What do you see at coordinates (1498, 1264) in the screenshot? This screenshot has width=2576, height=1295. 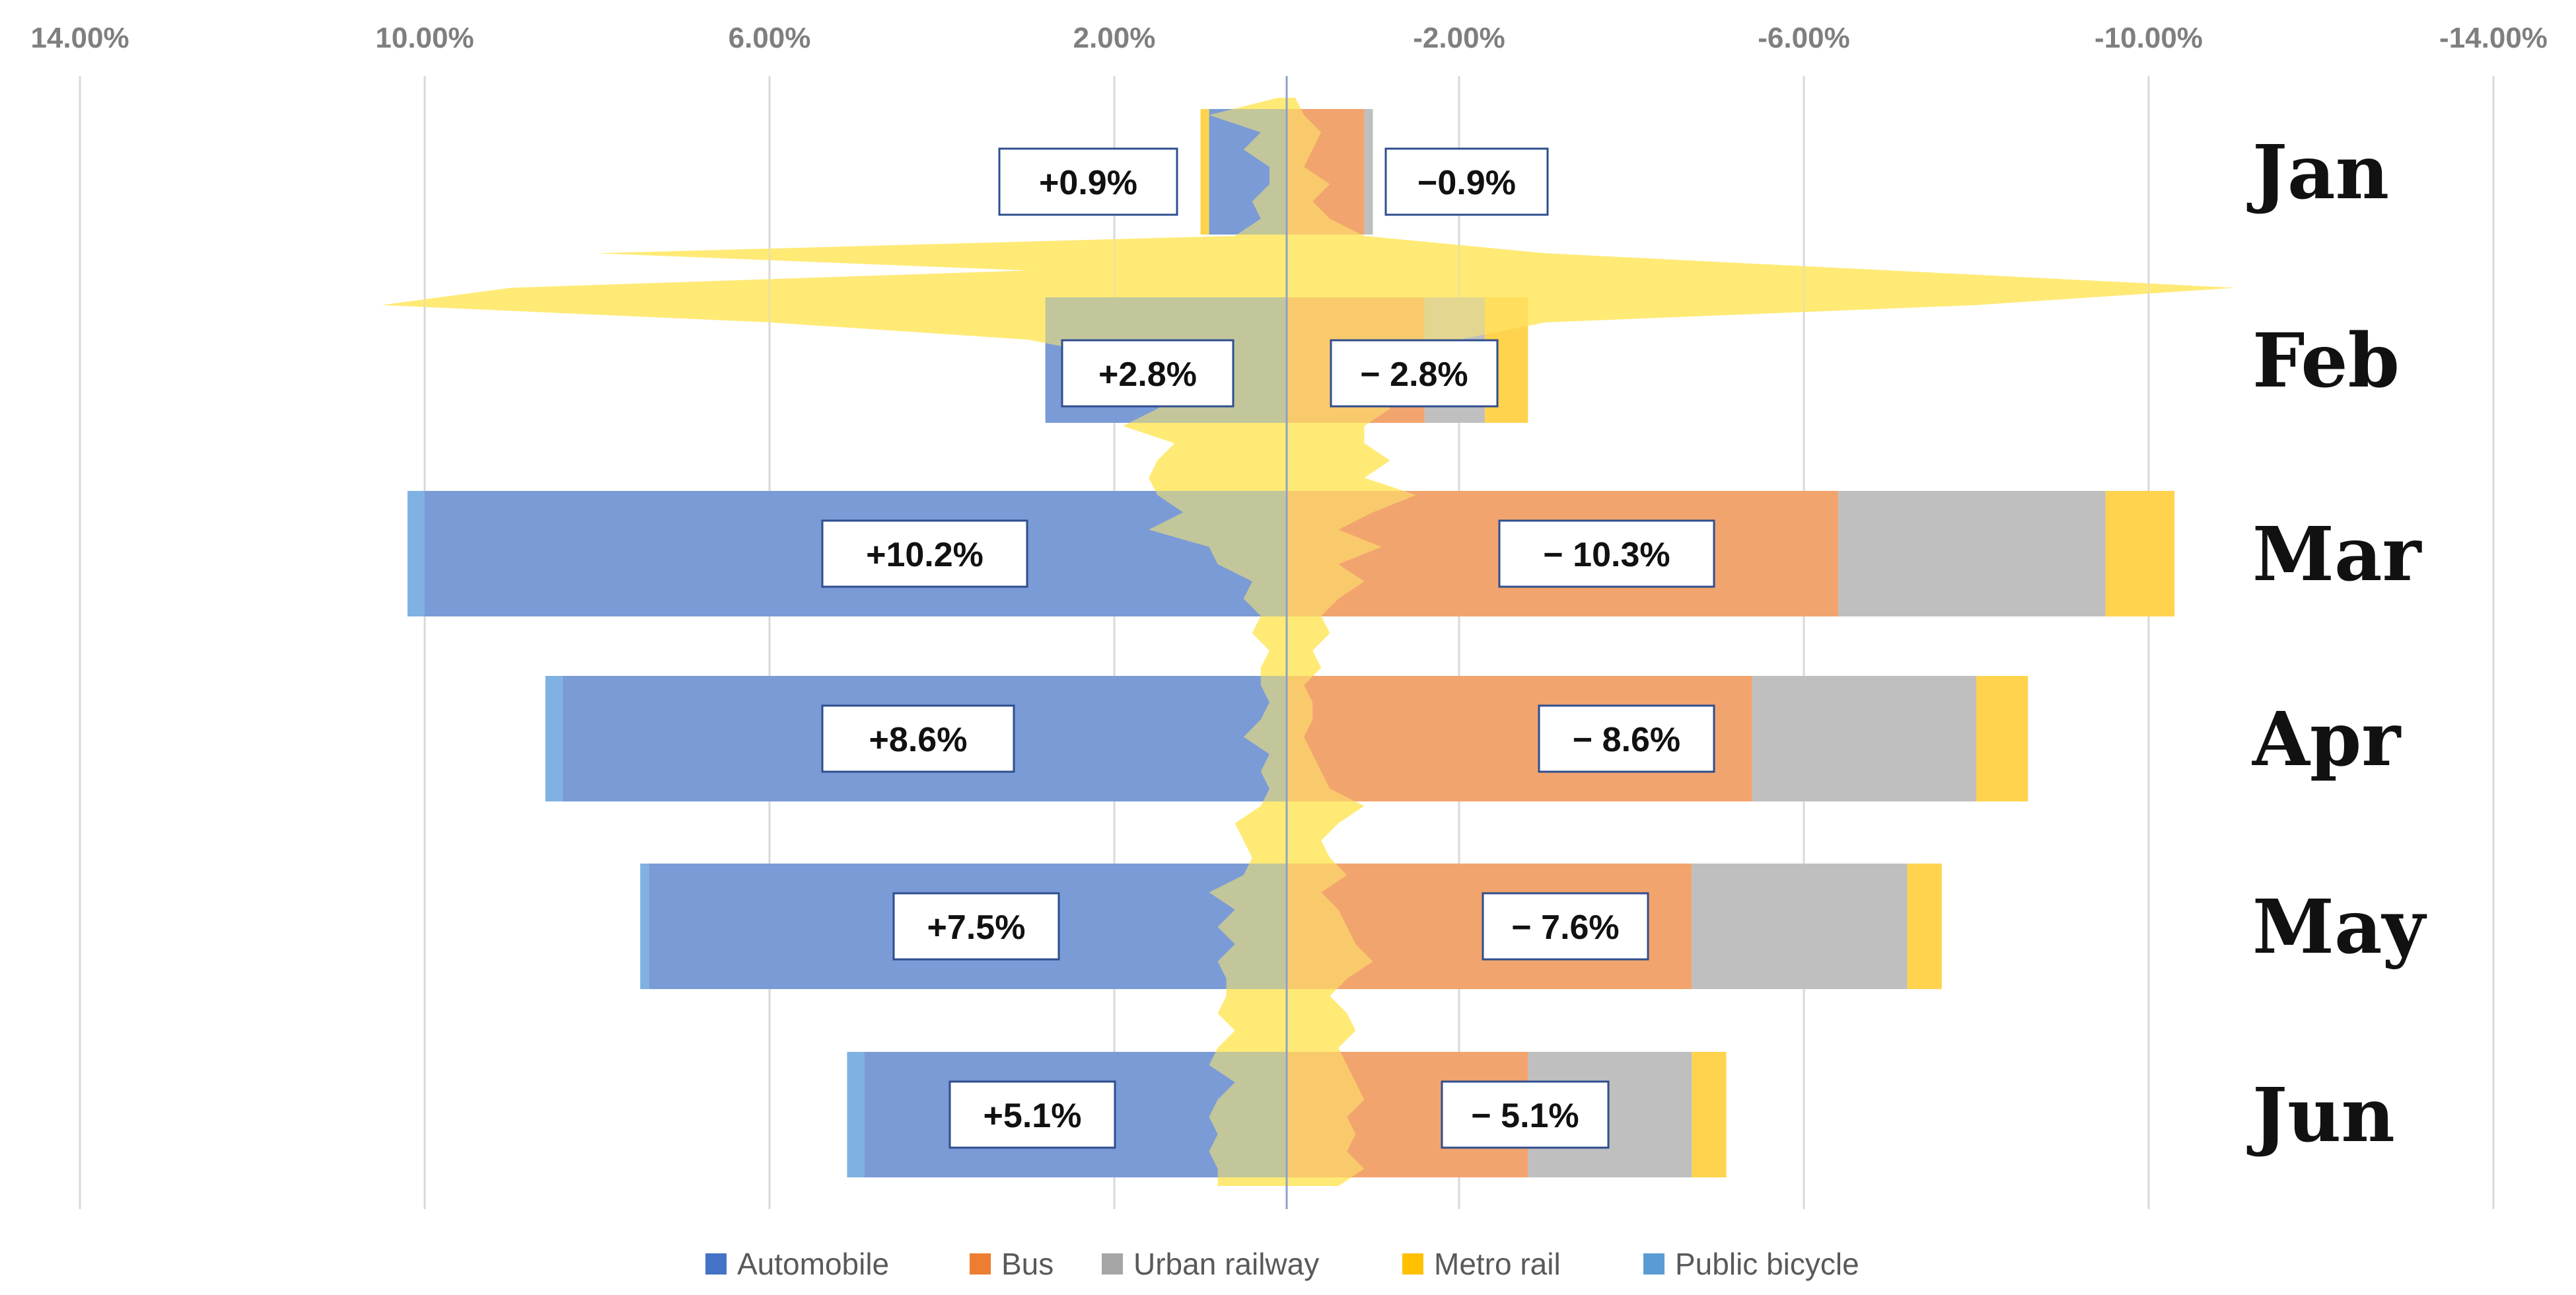 I see `legend-label: Metro rail` at bounding box center [1498, 1264].